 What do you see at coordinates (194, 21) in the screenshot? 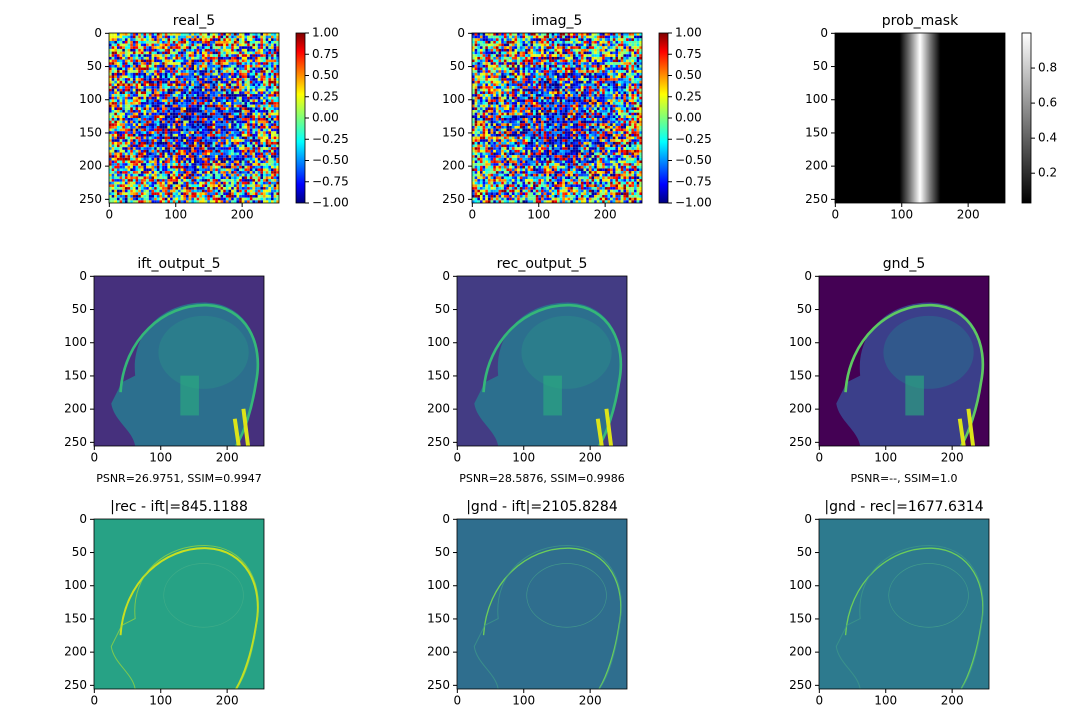
I see `panel-title: real_5` at bounding box center [194, 21].